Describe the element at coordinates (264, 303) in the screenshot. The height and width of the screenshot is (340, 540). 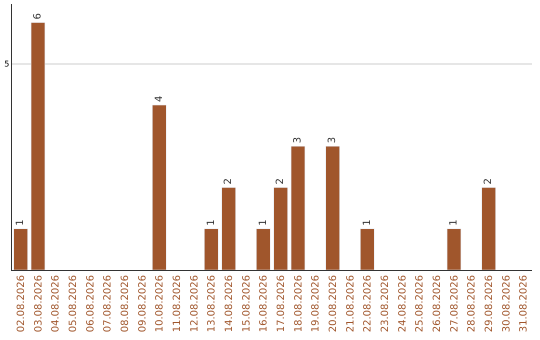
I see `x-tick-label: 16.08.2026` at that location.